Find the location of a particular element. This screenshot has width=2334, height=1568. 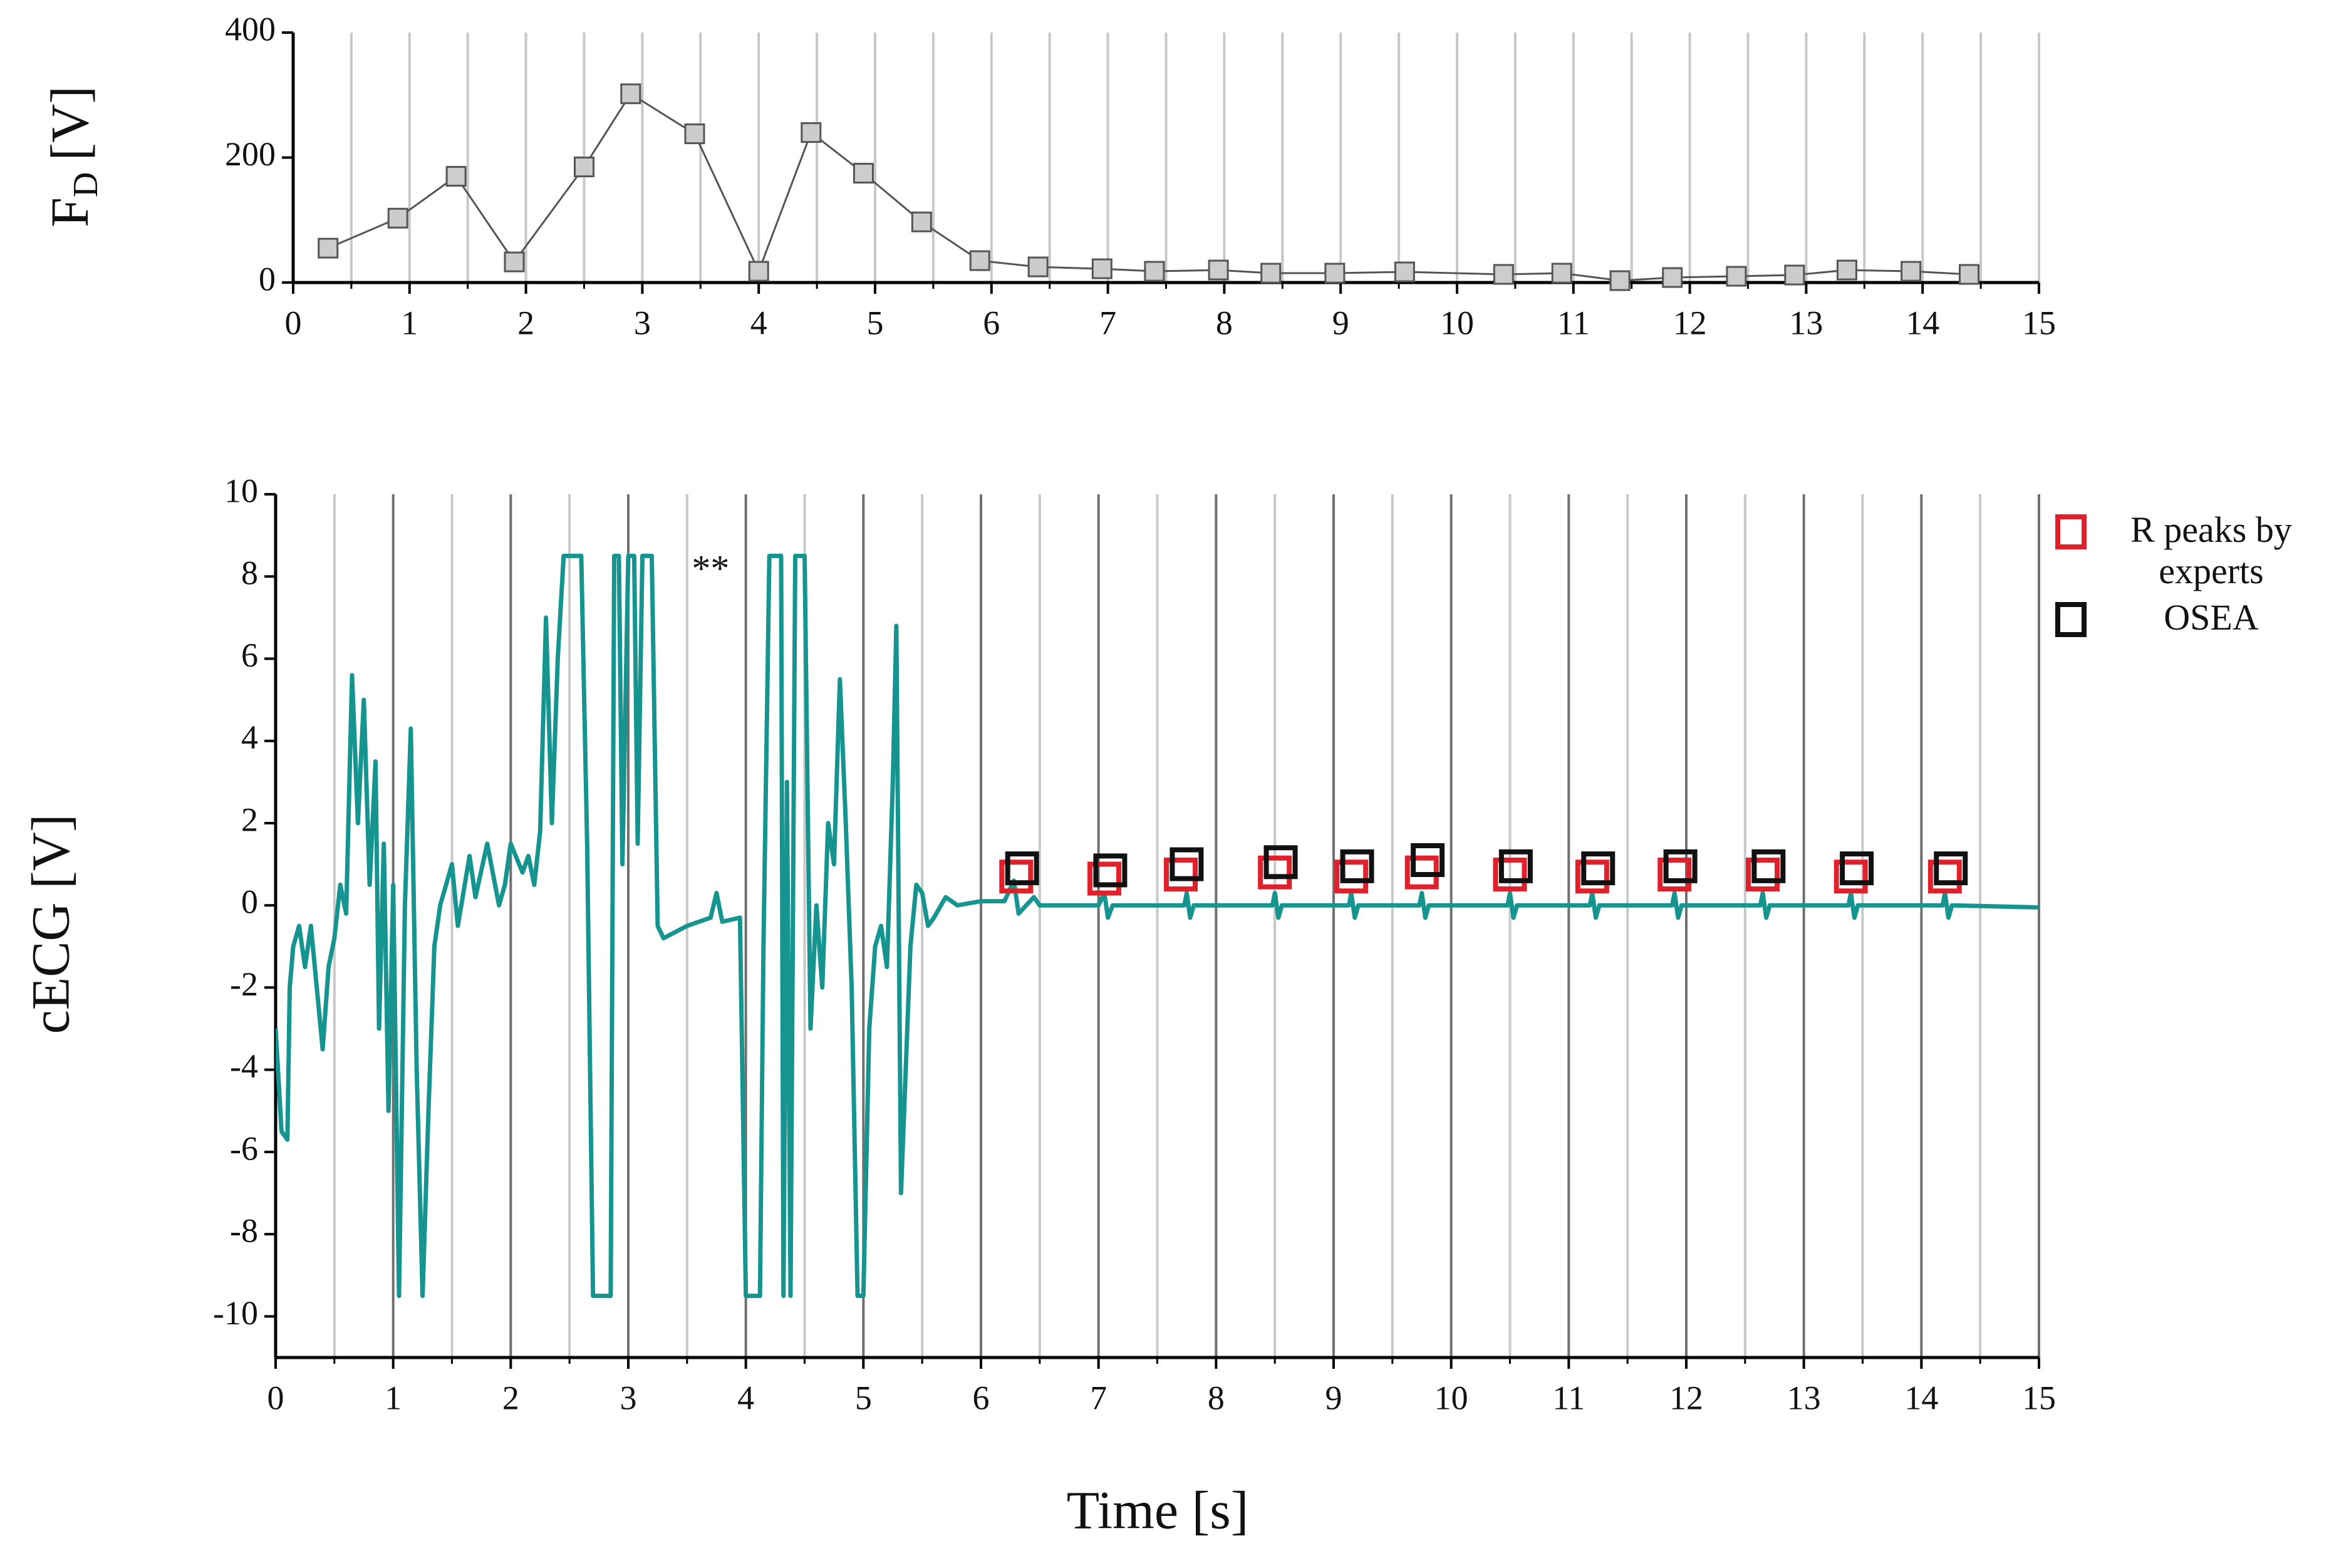

legend-entry: OSEA is located at coordinates (2211, 617).